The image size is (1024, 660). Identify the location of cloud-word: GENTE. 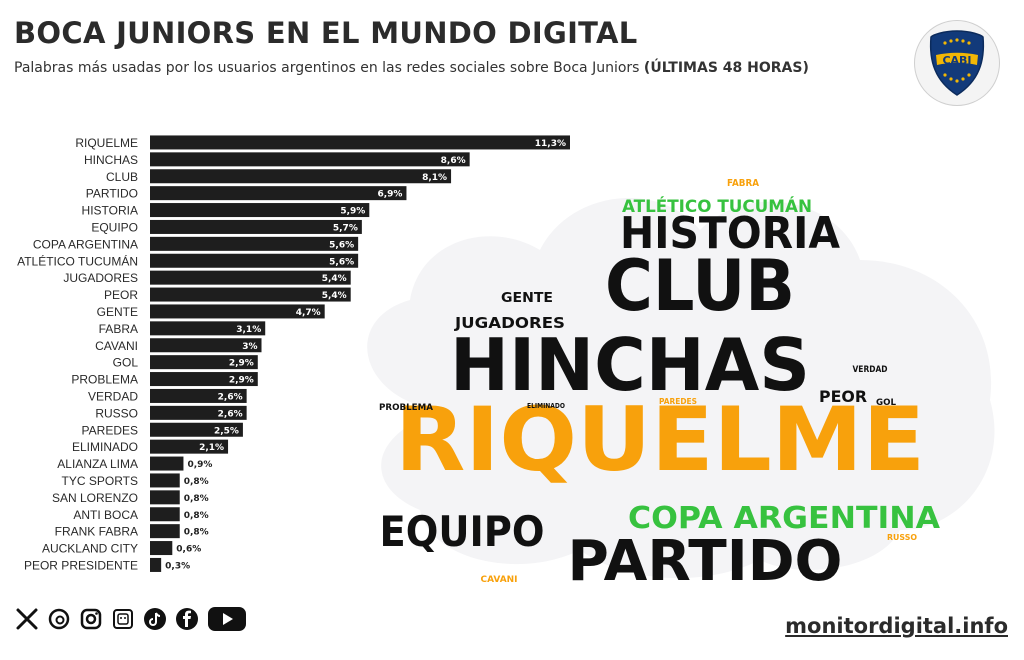
(527, 298).